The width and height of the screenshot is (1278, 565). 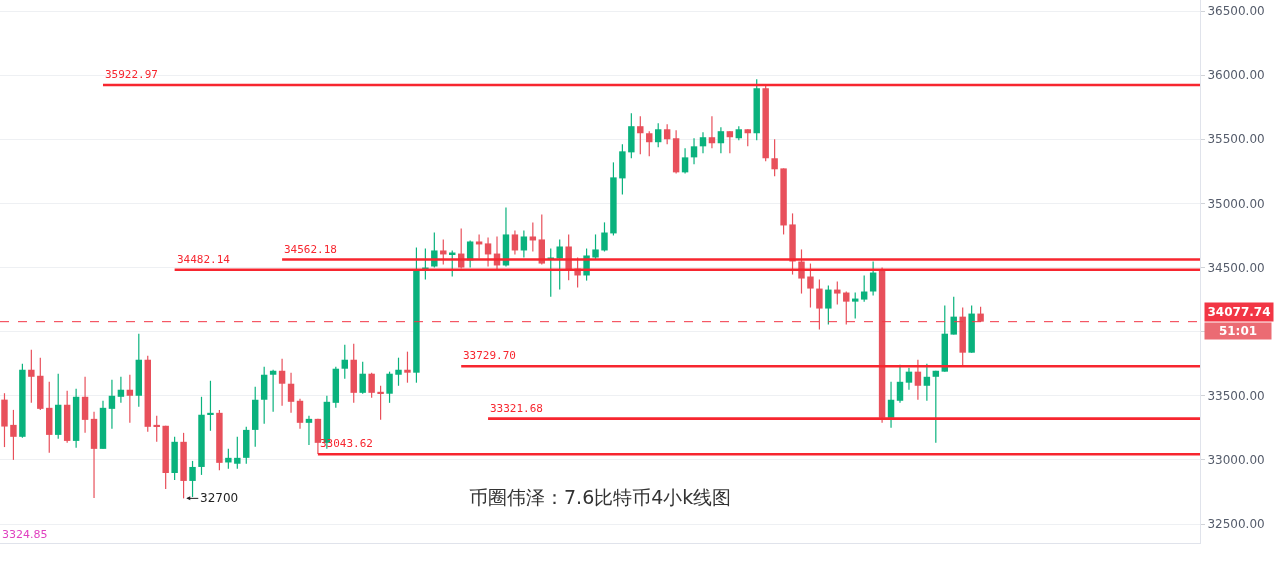 I want to click on annotation: 币圈伟泽：7.6比特币4小k线图, so click(x=600, y=497).